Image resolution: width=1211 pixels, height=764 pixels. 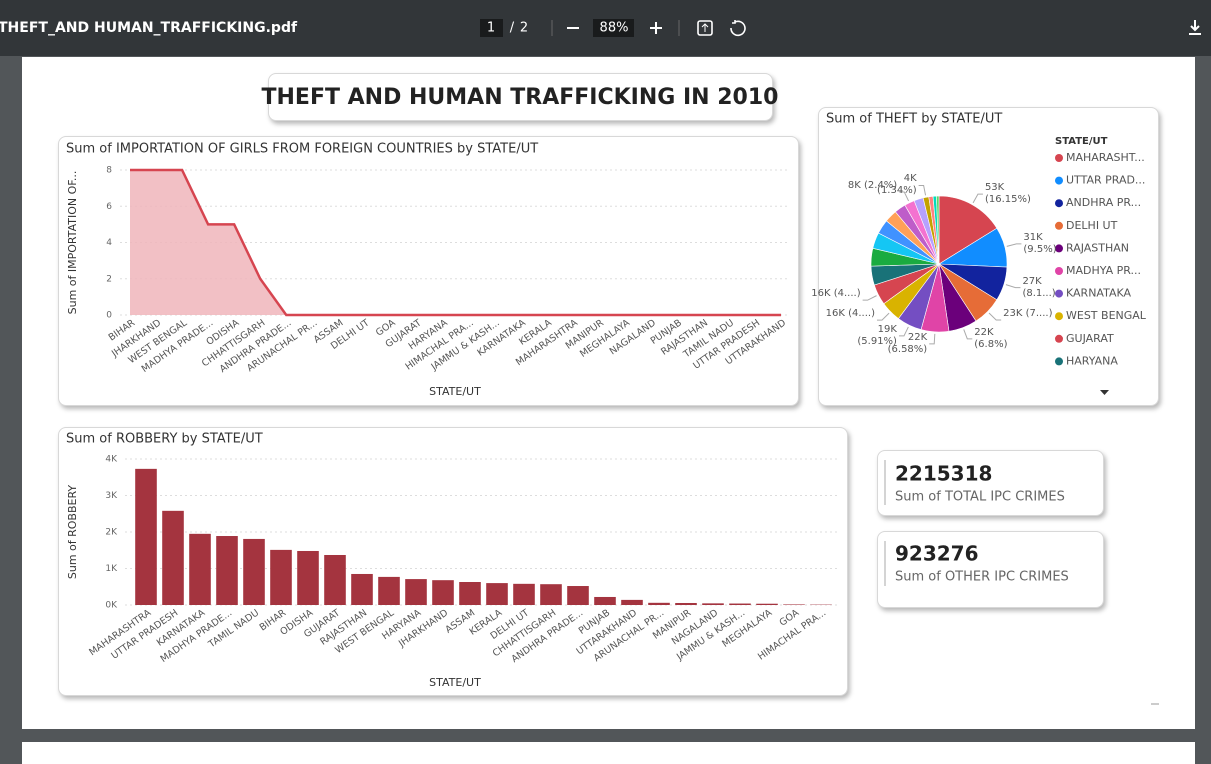 I want to click on title-box, so click(x=520, y=97).